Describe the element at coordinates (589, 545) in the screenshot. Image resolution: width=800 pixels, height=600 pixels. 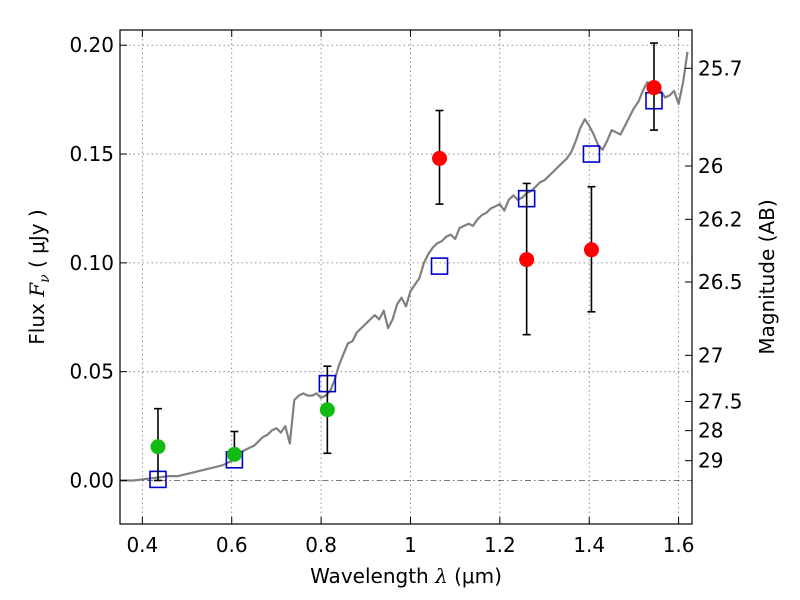
I see `x-tick-label: 1.4` at that location.